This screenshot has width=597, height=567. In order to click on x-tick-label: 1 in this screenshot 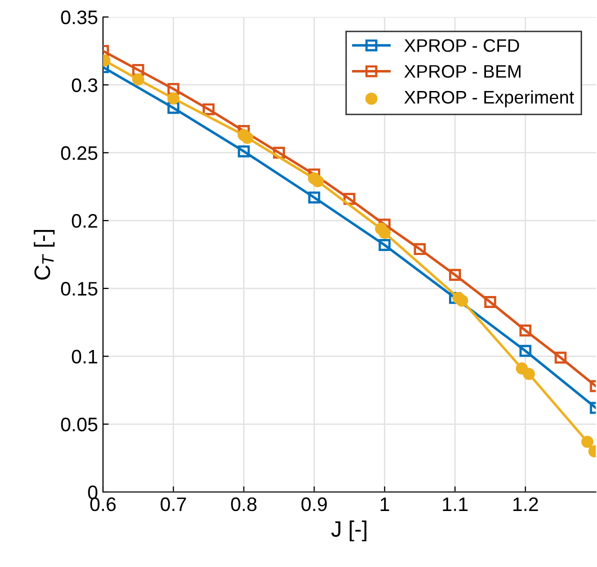, I will do `click(385, 504)`.